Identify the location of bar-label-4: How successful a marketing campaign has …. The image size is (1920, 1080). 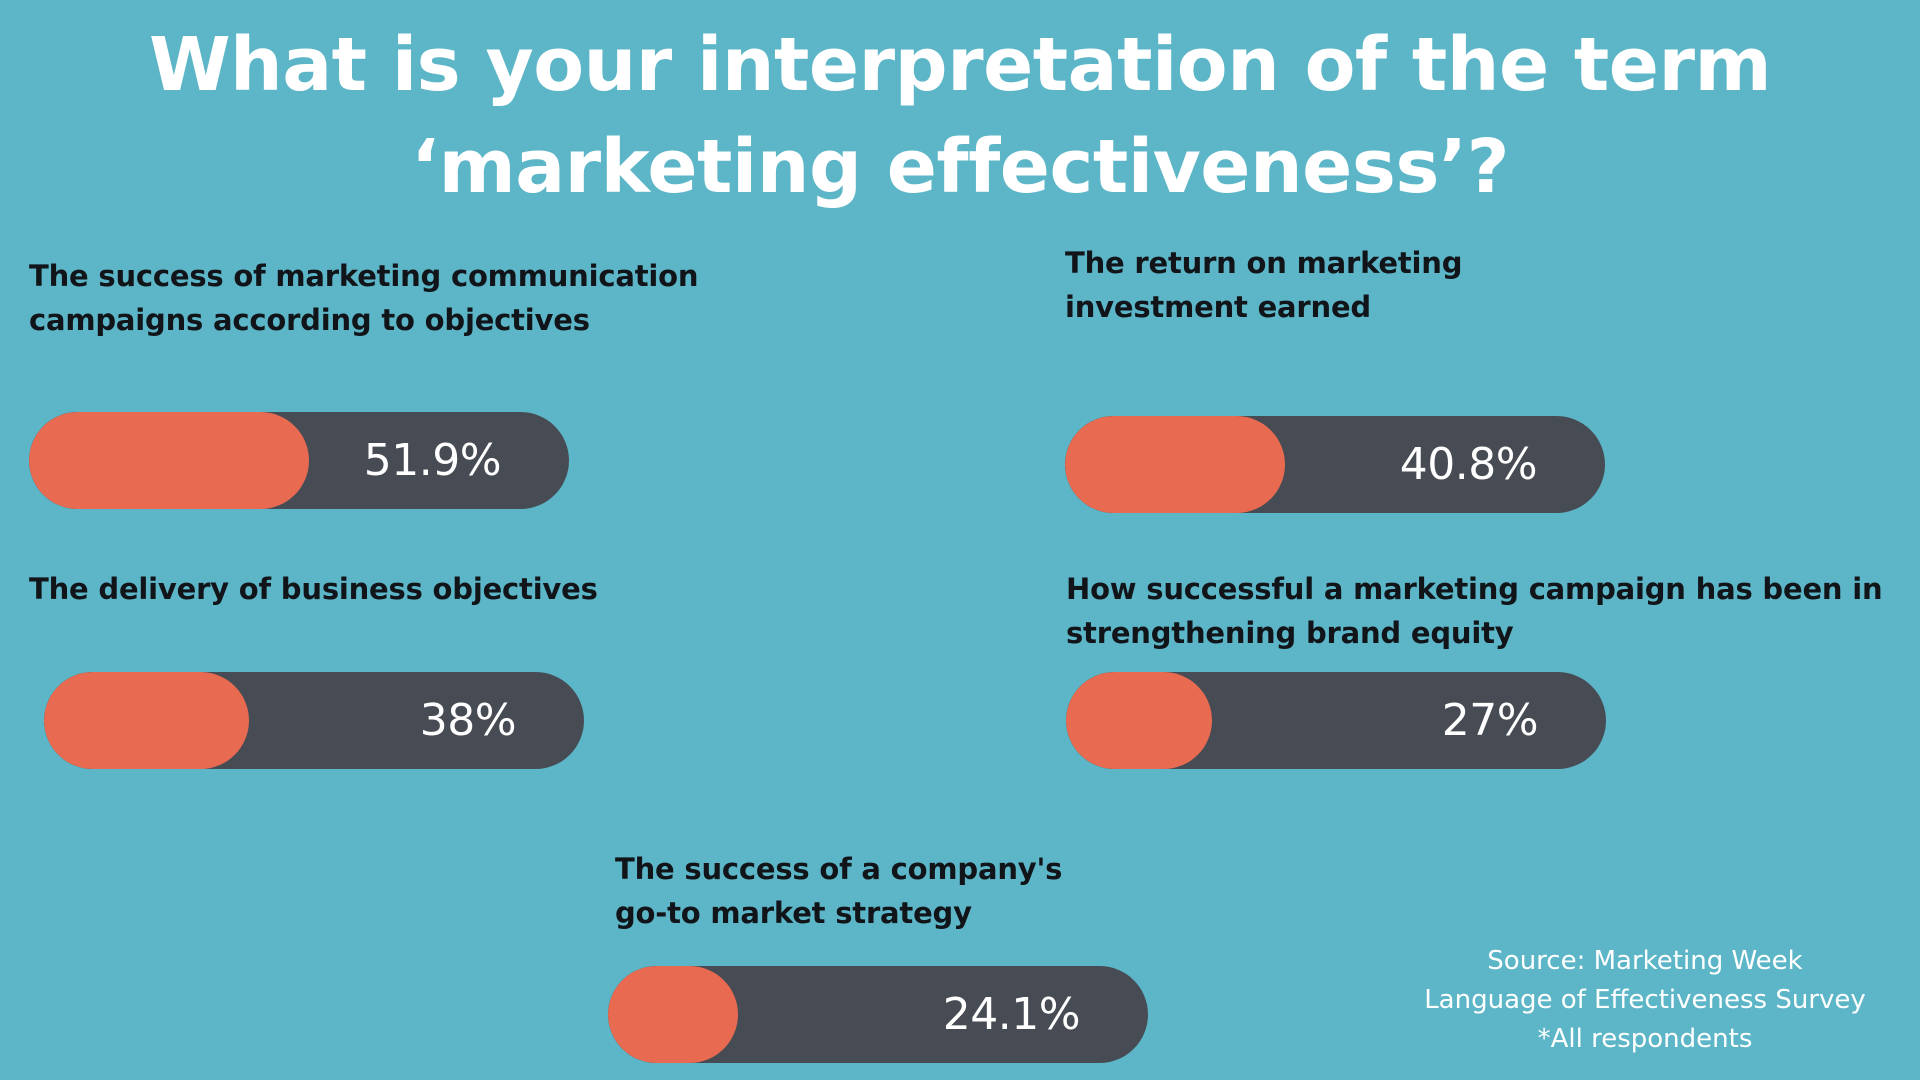
(1474, 611).